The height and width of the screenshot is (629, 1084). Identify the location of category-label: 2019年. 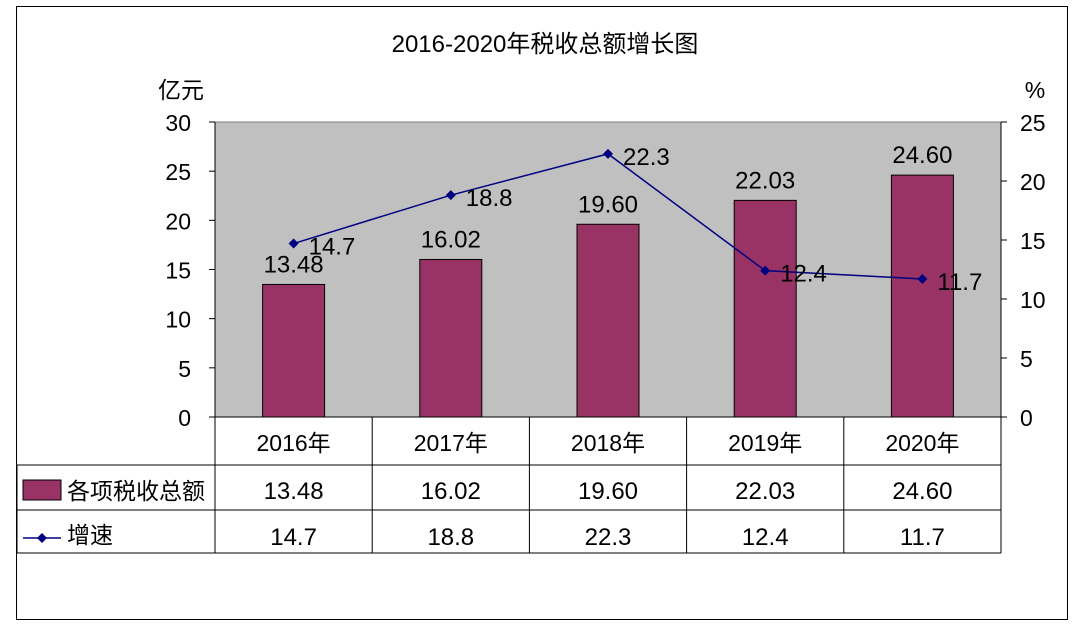
(765, 443).